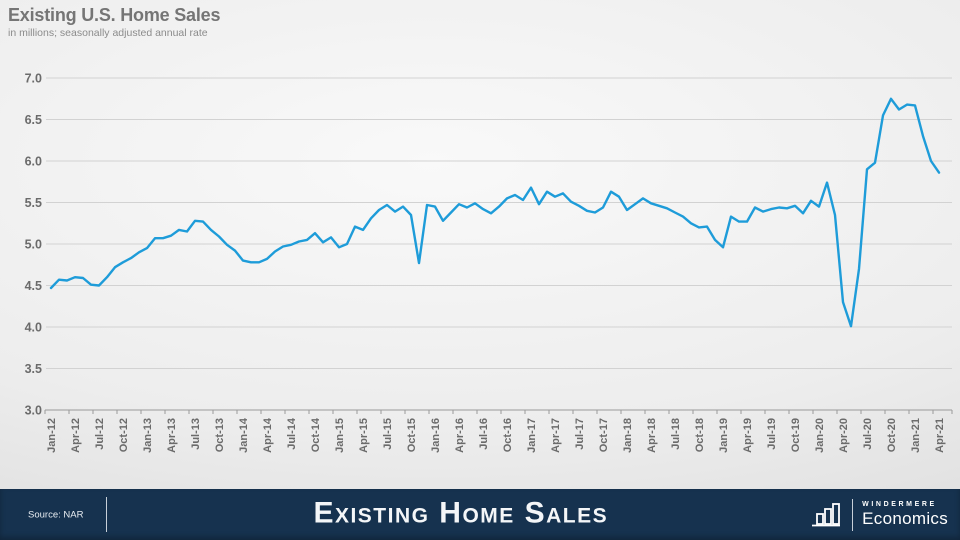 The image size is (960, 540). What do you see at coordinates (724, 435) in the screenshot?
I see `x-axis-label: Jan-19` at bounding box center [724, 435].